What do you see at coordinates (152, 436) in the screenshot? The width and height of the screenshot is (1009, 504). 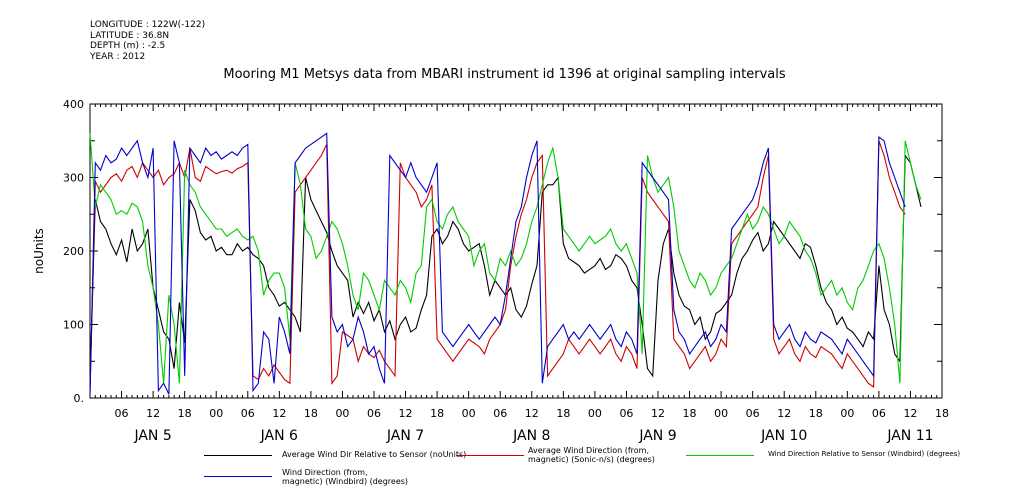 I see `x-day-label: JAN 5` at bounding box center [152, 436].